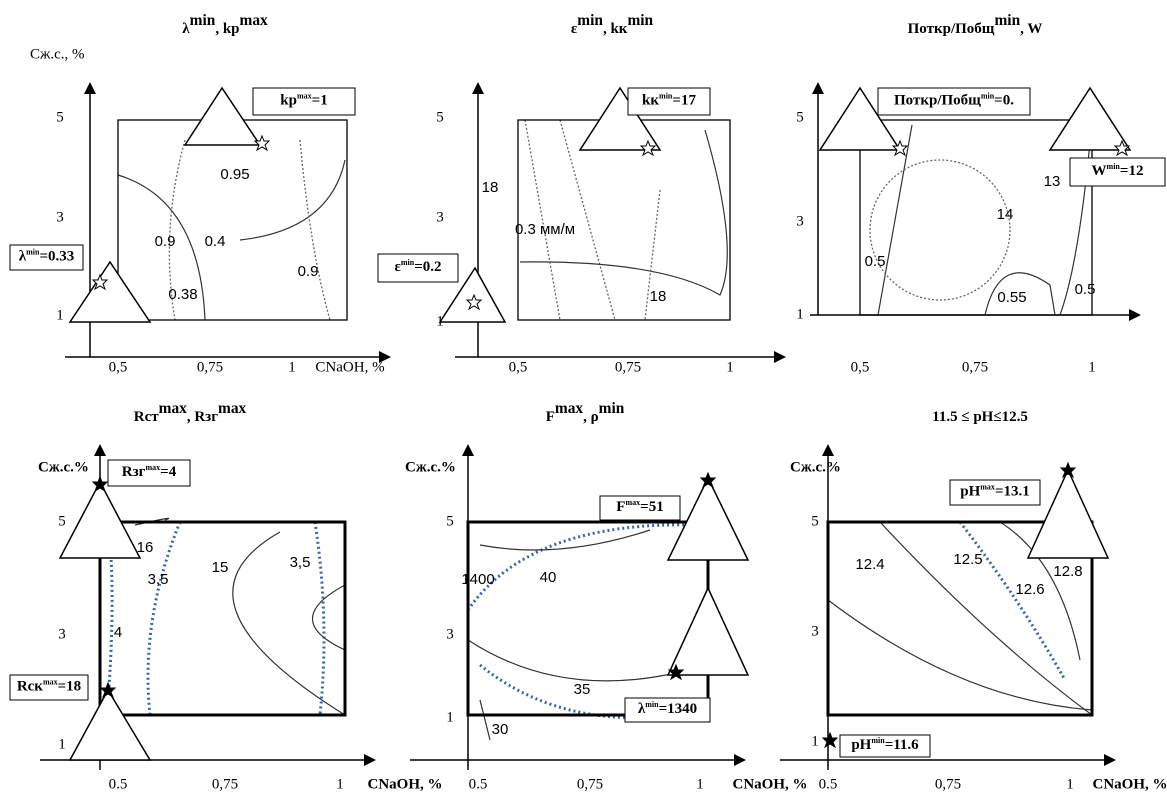 Image resolution: width=1167 pixels, height=794 pixels. Describe the element at coordinates (405, 784) in the screenshot. I see `x-axis-label: CNaOH, %` at that location.